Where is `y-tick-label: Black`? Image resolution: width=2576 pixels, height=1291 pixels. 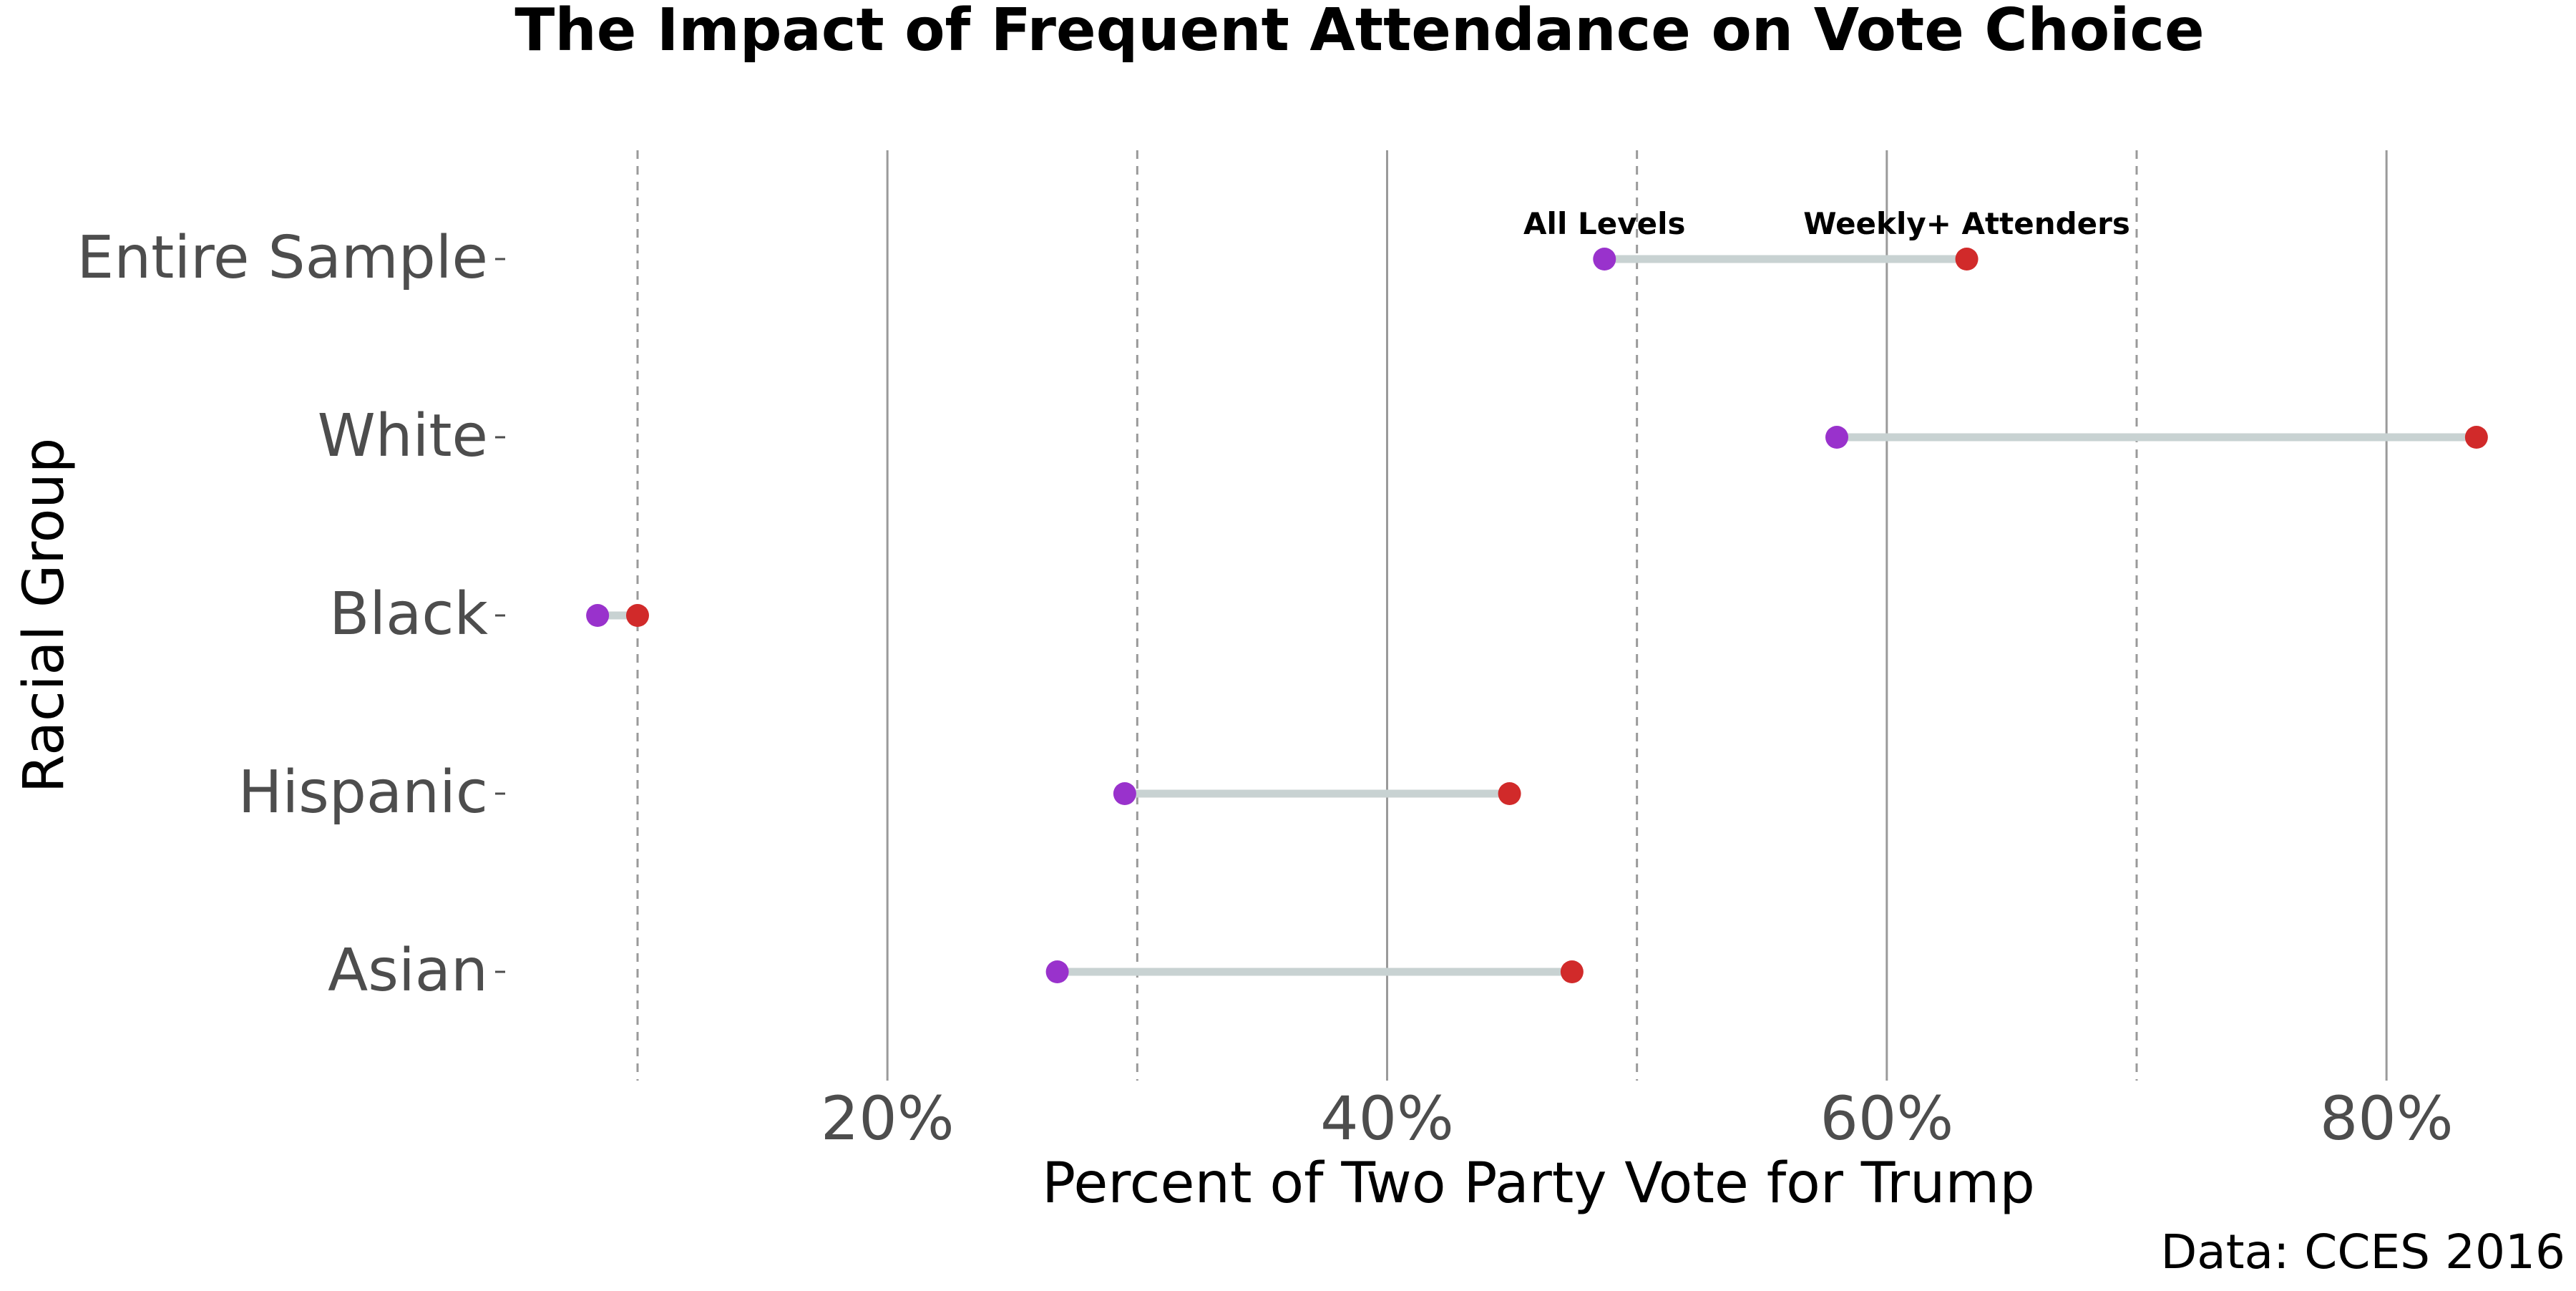
y-tick-label: Black is located at coordinates (408, 614).